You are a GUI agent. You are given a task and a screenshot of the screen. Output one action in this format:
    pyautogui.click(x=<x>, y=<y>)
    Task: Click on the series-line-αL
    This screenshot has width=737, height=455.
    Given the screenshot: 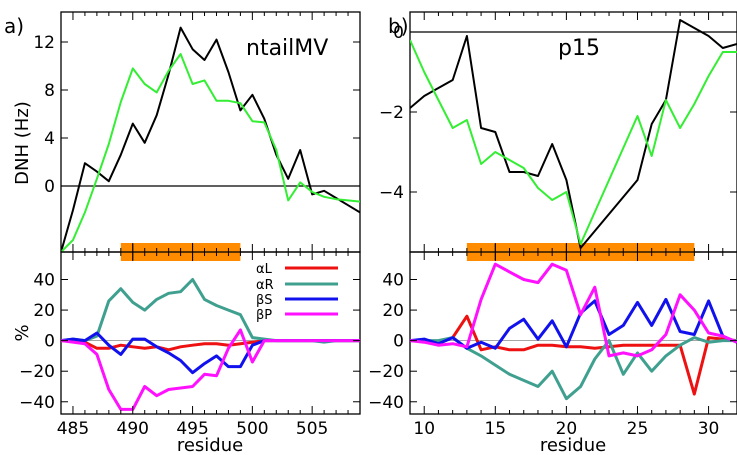 What is the action you would take?
    pyautogui.click(x=573, y=355)
    